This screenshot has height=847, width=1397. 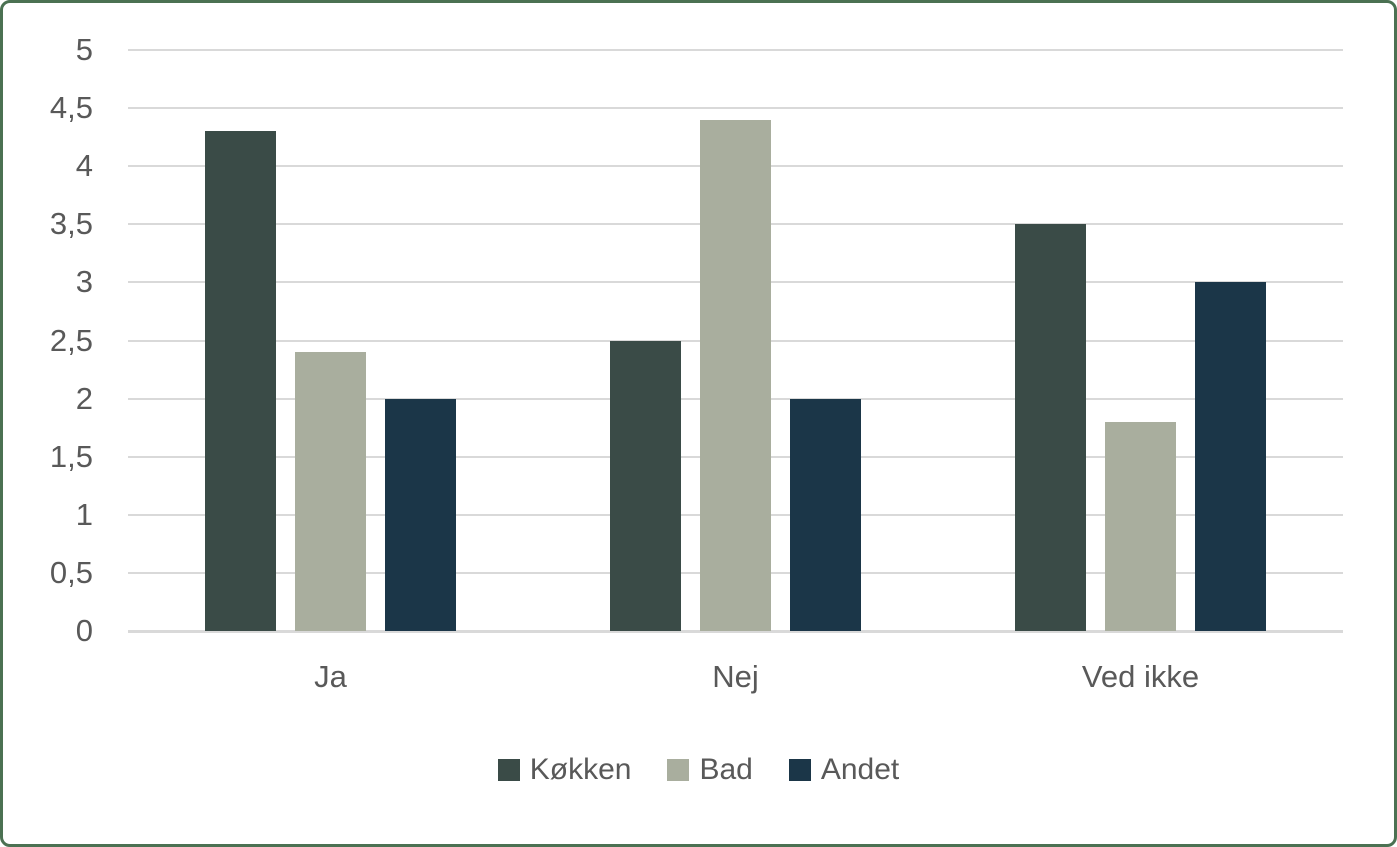 What do you see at coordinates (330, 491) in the screenshot?
I see `bar-bad-ja` at bounding box center [330, 491].